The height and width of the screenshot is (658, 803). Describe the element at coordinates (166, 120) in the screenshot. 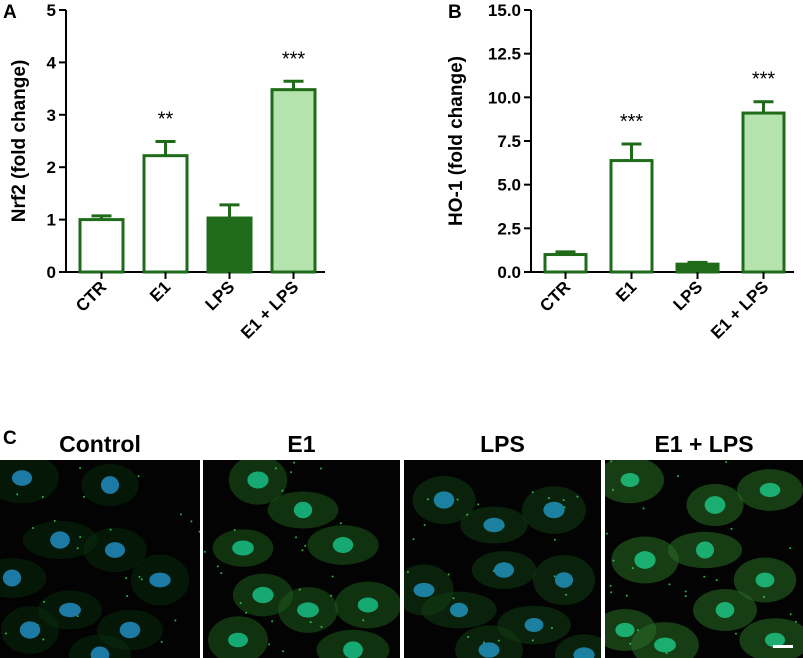

I see `nrf2-significance-label: **` at that location.